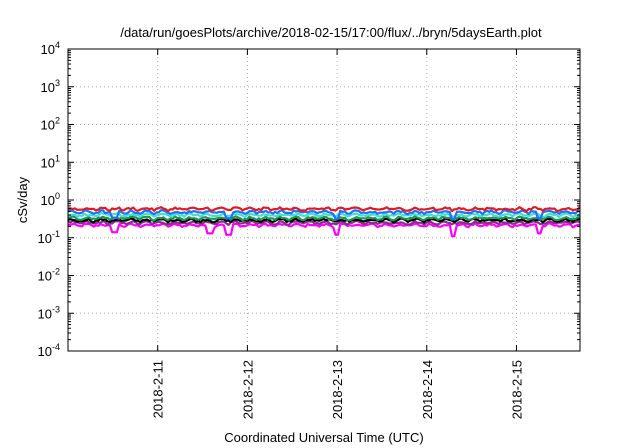 This screenshot has width=640, height=448. I want to click on x-tick-label: 2018-2-15, so click(516, 389).